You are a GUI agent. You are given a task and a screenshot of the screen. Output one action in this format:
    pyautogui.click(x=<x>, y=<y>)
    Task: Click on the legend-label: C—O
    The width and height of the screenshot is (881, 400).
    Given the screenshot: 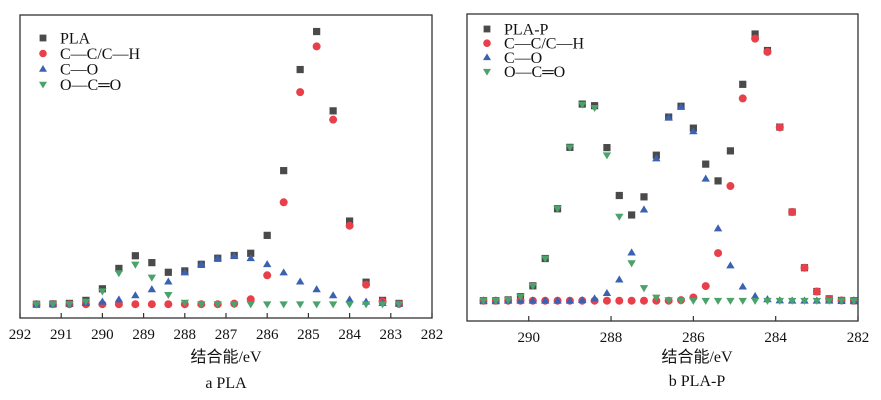 What is the action you would take?
    pyautogui.click(x=79, y=70)
    